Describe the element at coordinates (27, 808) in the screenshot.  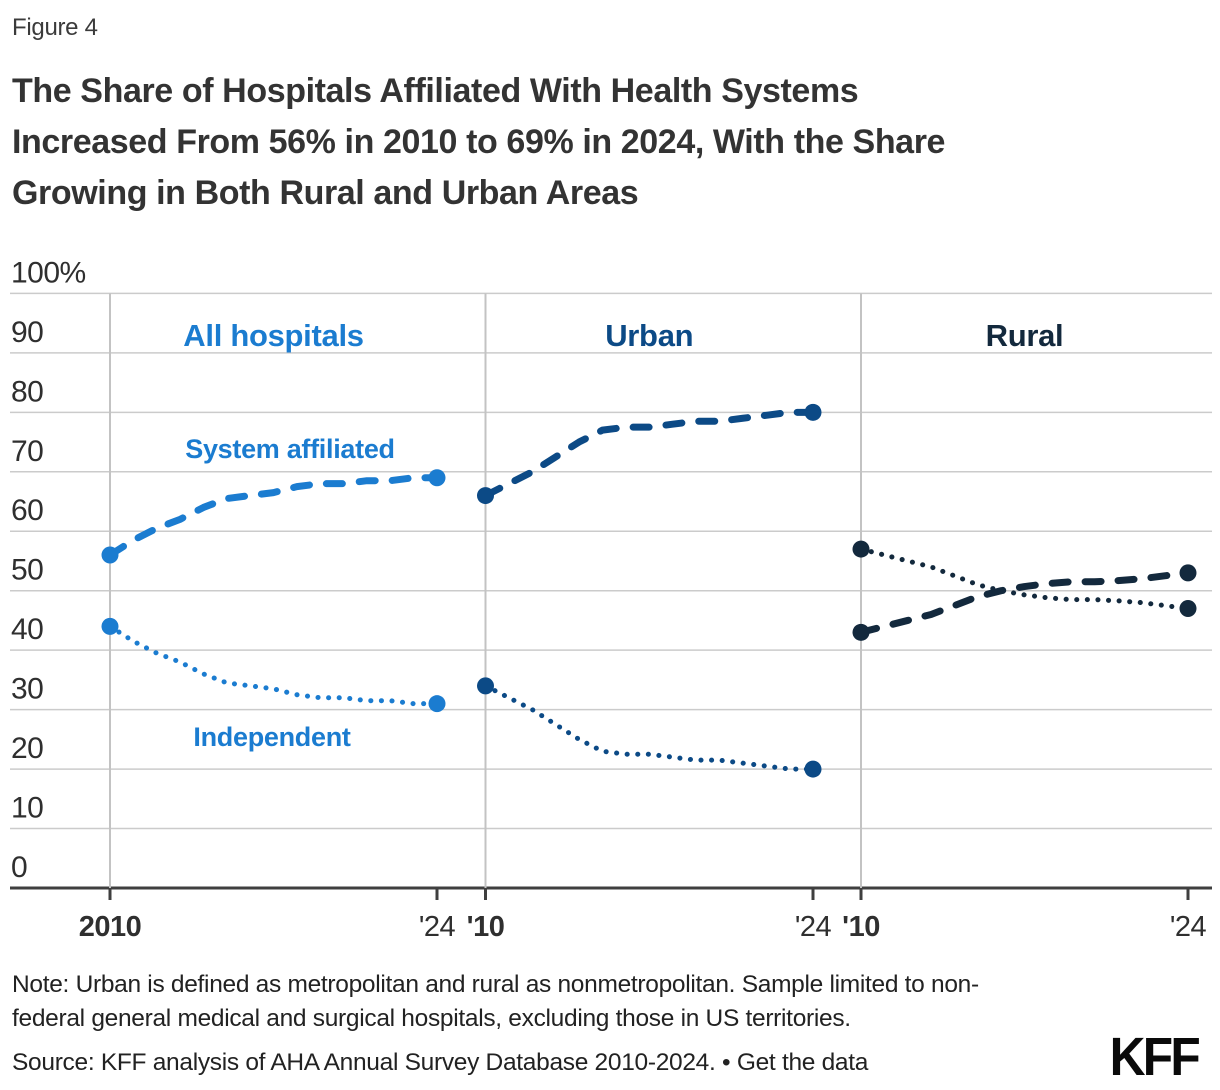
I see `y-axis-label-10: 10` at that location.